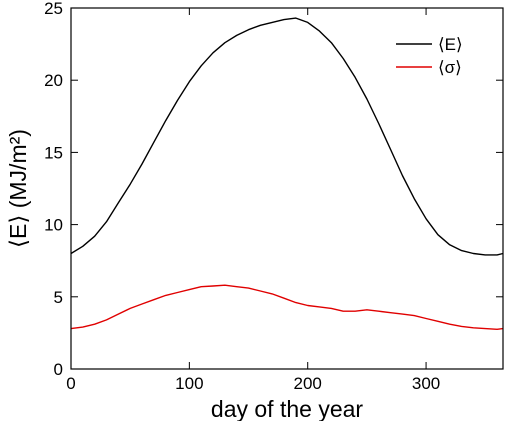 This screenshot has height=421, width=505. What do you see at coordinates (53, 225) in the screenshot?
I see `y-tick-label: 10` at bounding box center [53, 225].